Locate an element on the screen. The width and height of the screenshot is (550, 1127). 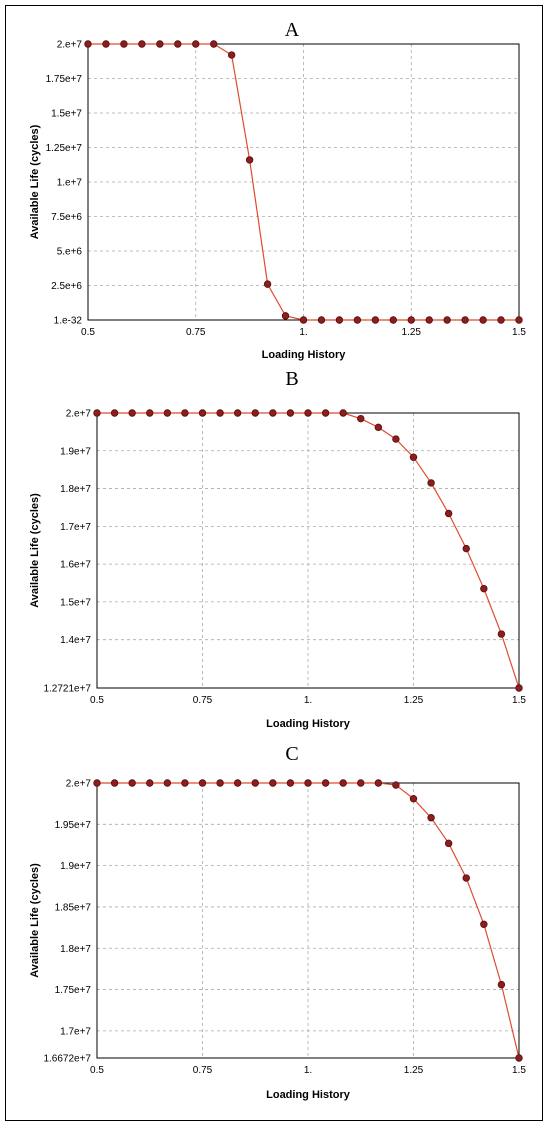
chart-c-y-tick-label: 1.85e+7 is located at coordinates (73, 907).